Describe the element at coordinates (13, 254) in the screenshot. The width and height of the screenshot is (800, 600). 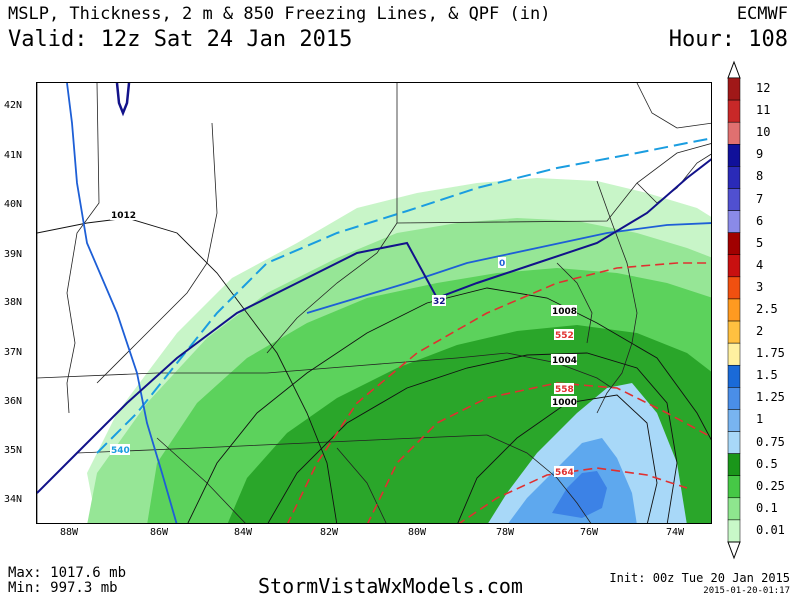
I see `lat-label-39n: 39N` at that location.